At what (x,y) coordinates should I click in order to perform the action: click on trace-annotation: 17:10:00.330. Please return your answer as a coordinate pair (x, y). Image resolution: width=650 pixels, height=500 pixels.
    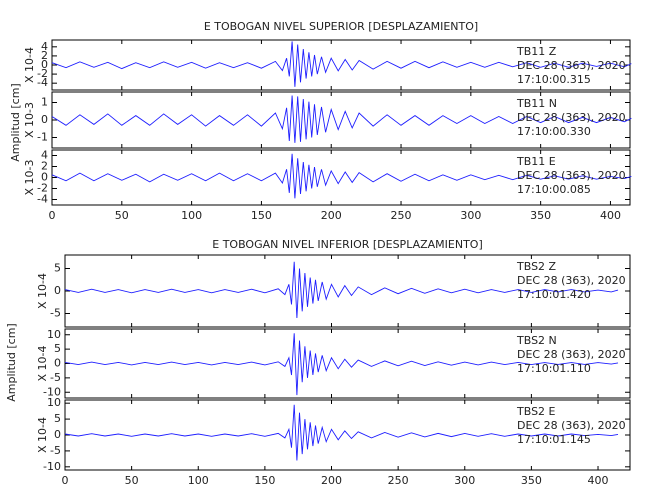
    Looking at the image, I should click on (554, 131).